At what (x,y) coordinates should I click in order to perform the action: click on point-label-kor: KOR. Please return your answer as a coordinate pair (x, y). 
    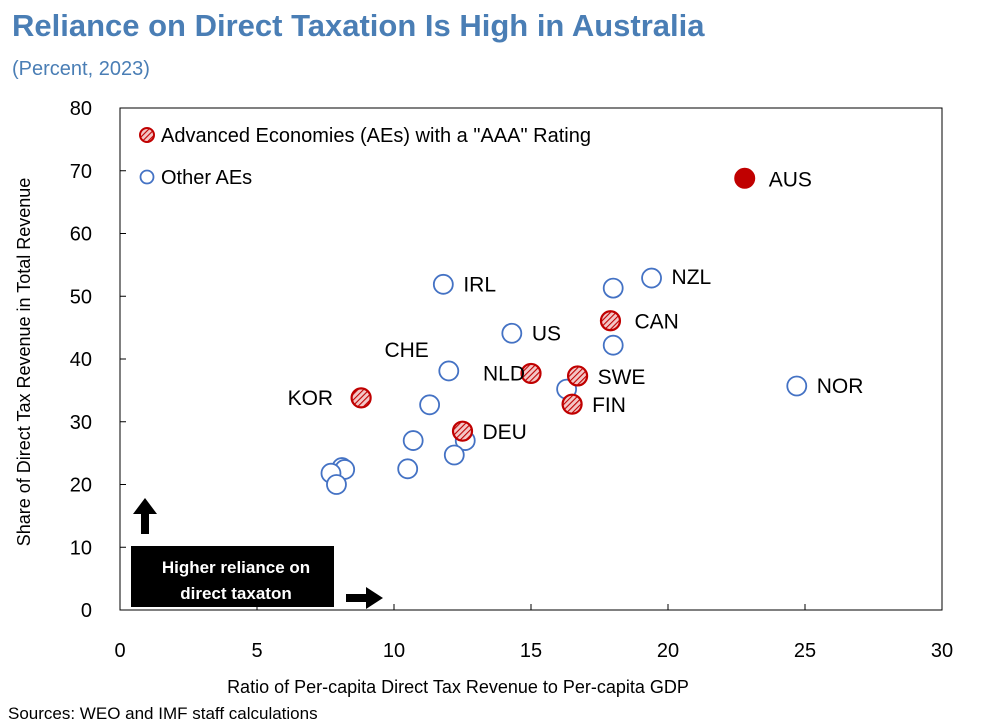
    Looking at the image, I should click on (311, 398).